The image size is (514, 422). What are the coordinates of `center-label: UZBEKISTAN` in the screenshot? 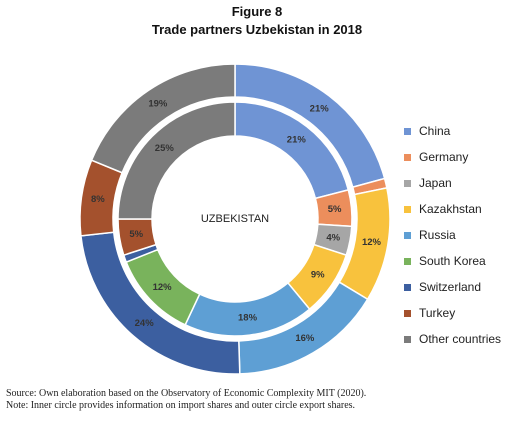 It's located at (235, 219).